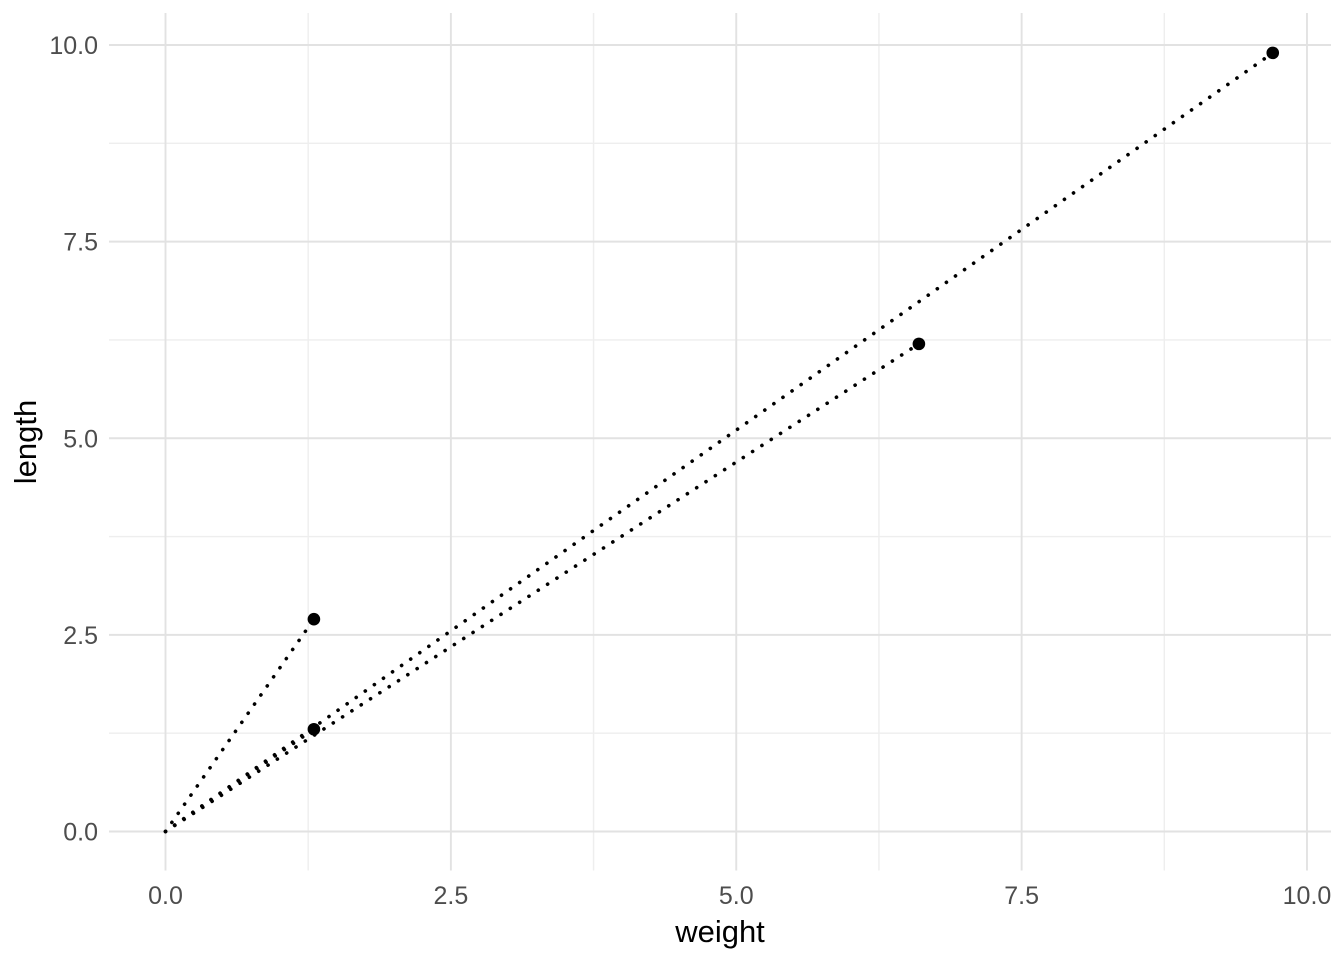 The image size is (1344, 960). Describe the element at coordinates (73, 46) in the screenshot. I see `y-tick-label: 10.0` at that location.